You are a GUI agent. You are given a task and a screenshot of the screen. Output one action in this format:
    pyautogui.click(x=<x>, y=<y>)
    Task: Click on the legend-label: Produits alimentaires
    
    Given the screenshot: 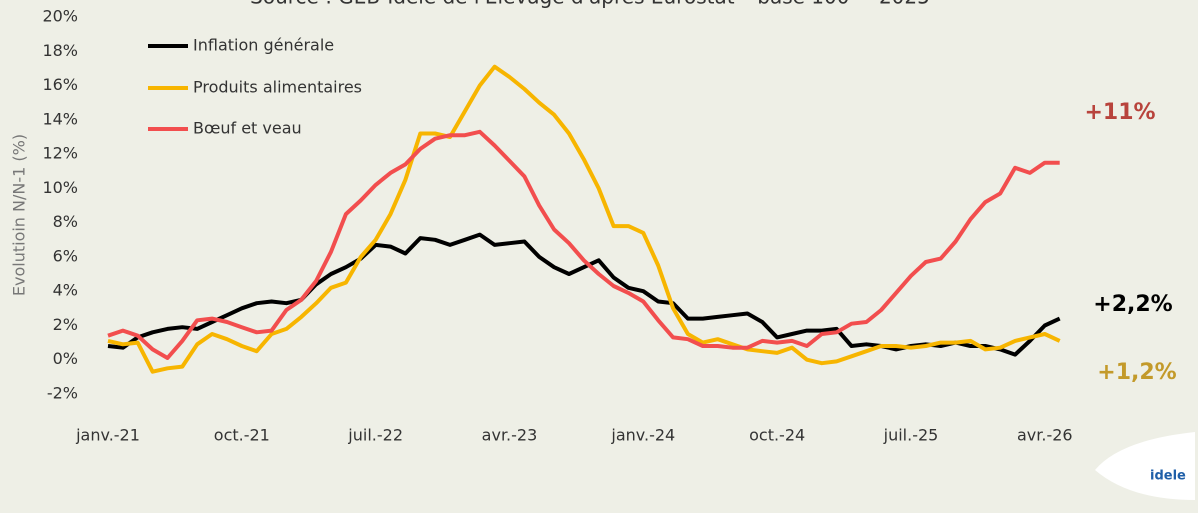 What is the action you would take?
    pyautogui.click(x=277, y=87)
    